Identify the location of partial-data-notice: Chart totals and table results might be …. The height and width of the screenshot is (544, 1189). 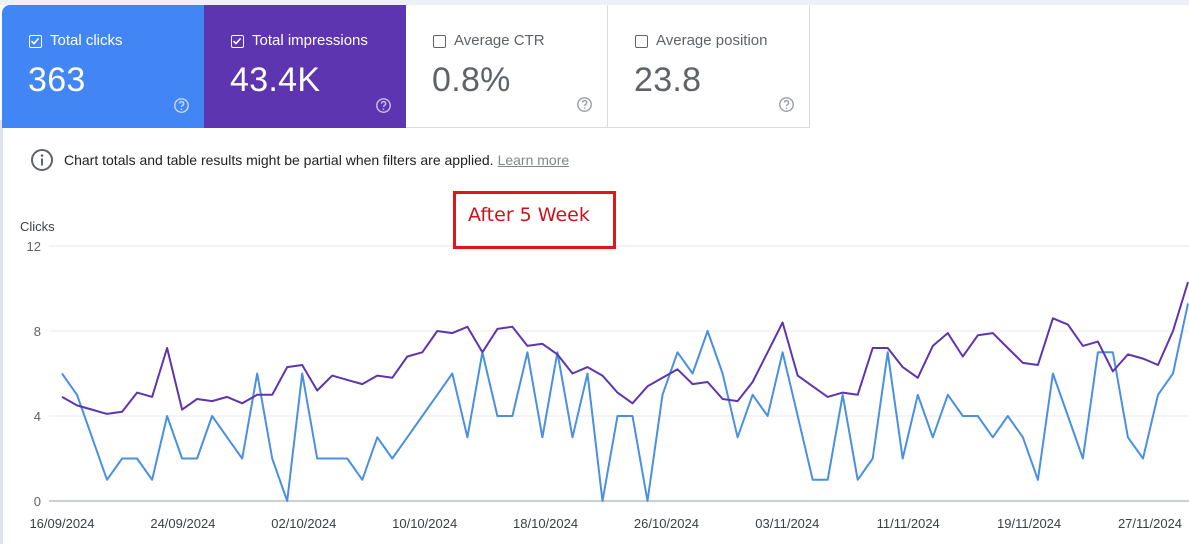
(299, 160).